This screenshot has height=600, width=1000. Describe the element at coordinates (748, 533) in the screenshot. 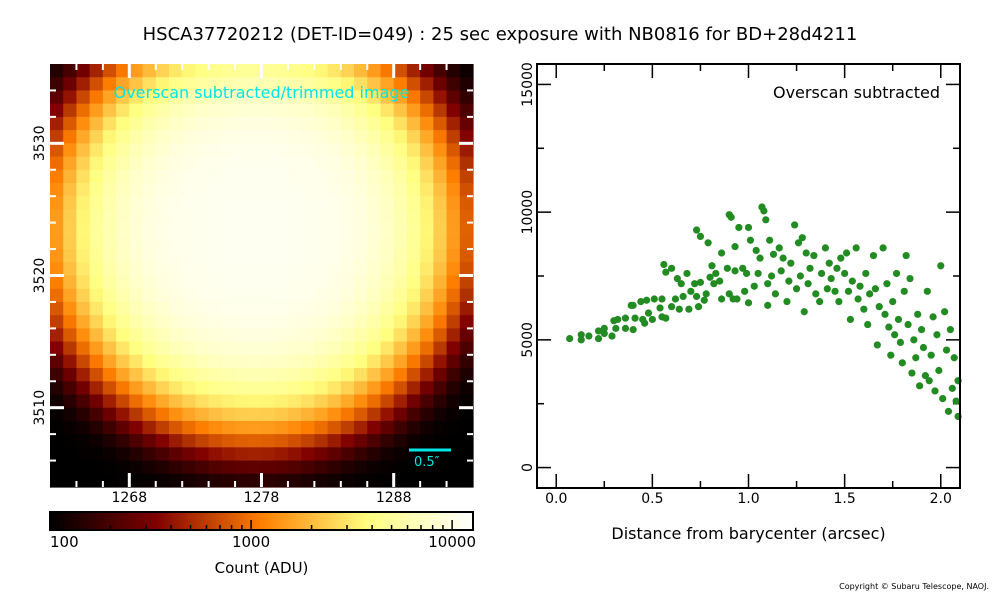

I see `scatter-xlabel: Distance from barycenter (arcsec)` at that location.